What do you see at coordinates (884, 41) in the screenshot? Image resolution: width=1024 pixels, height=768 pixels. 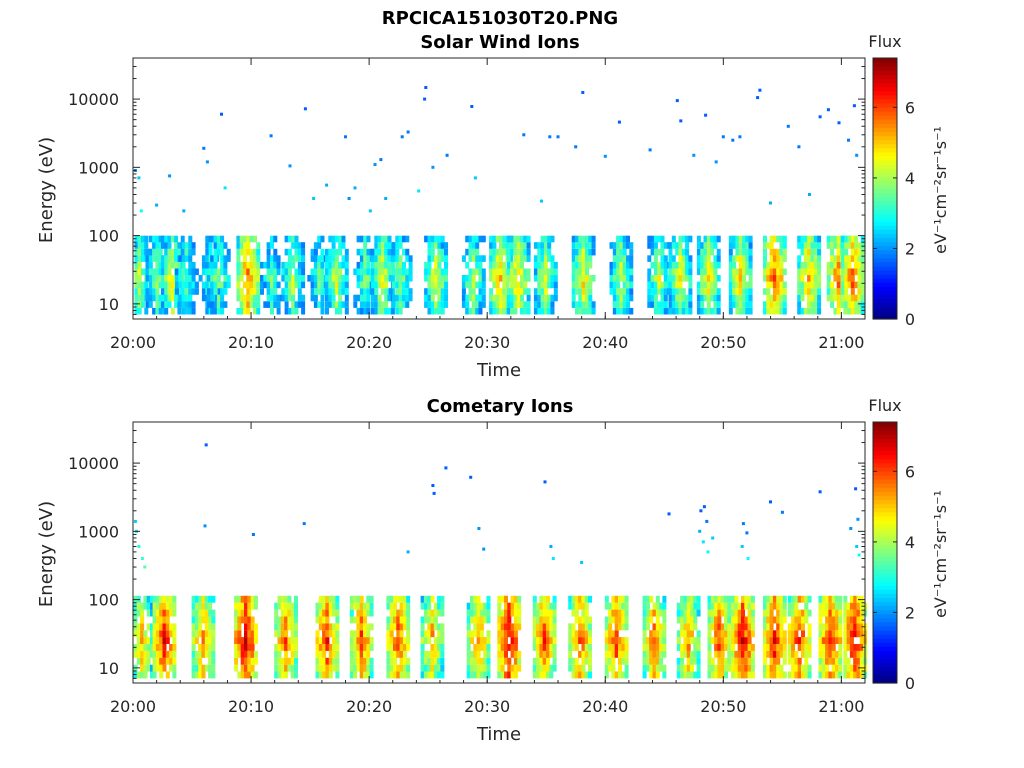 I see `solar-wind-ions-colorbar-title: Flux` at bounding box center [884, 41].